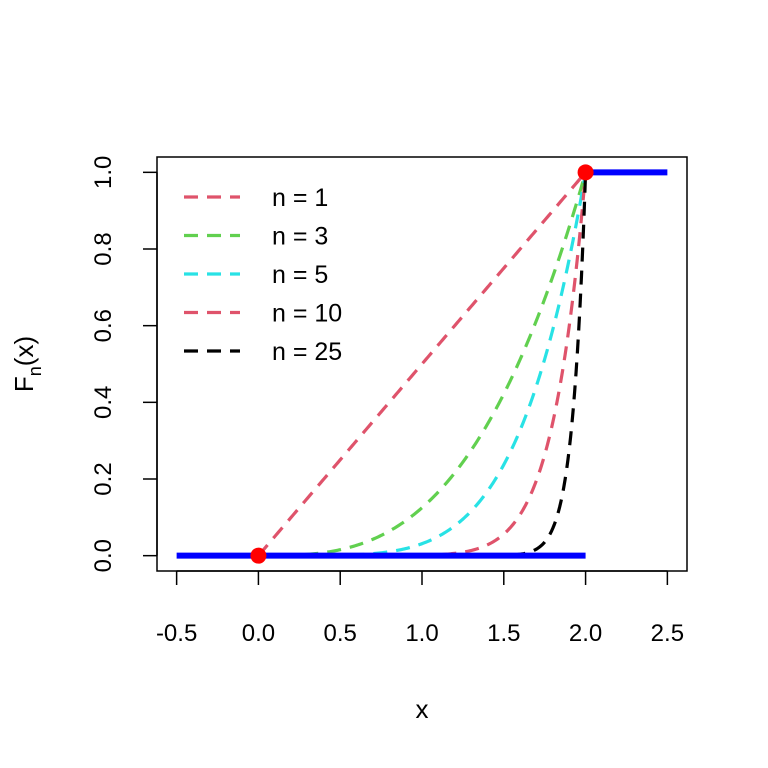 The width and height of the screenshot is (768, 768). I want to click on y-axis-label-main: F, so click(24, 384).